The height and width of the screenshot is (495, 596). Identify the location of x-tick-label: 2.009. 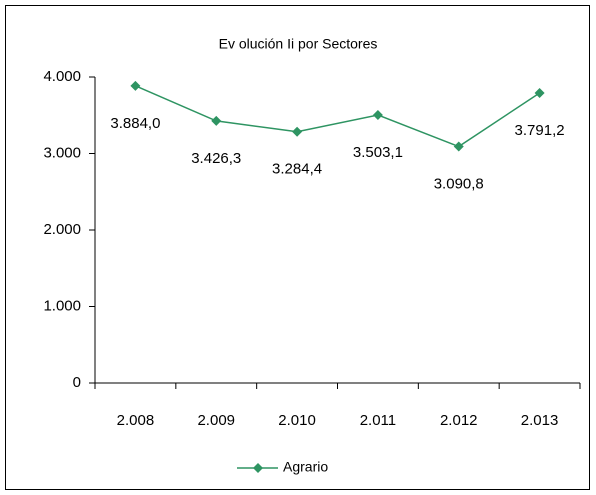
(216, 420).